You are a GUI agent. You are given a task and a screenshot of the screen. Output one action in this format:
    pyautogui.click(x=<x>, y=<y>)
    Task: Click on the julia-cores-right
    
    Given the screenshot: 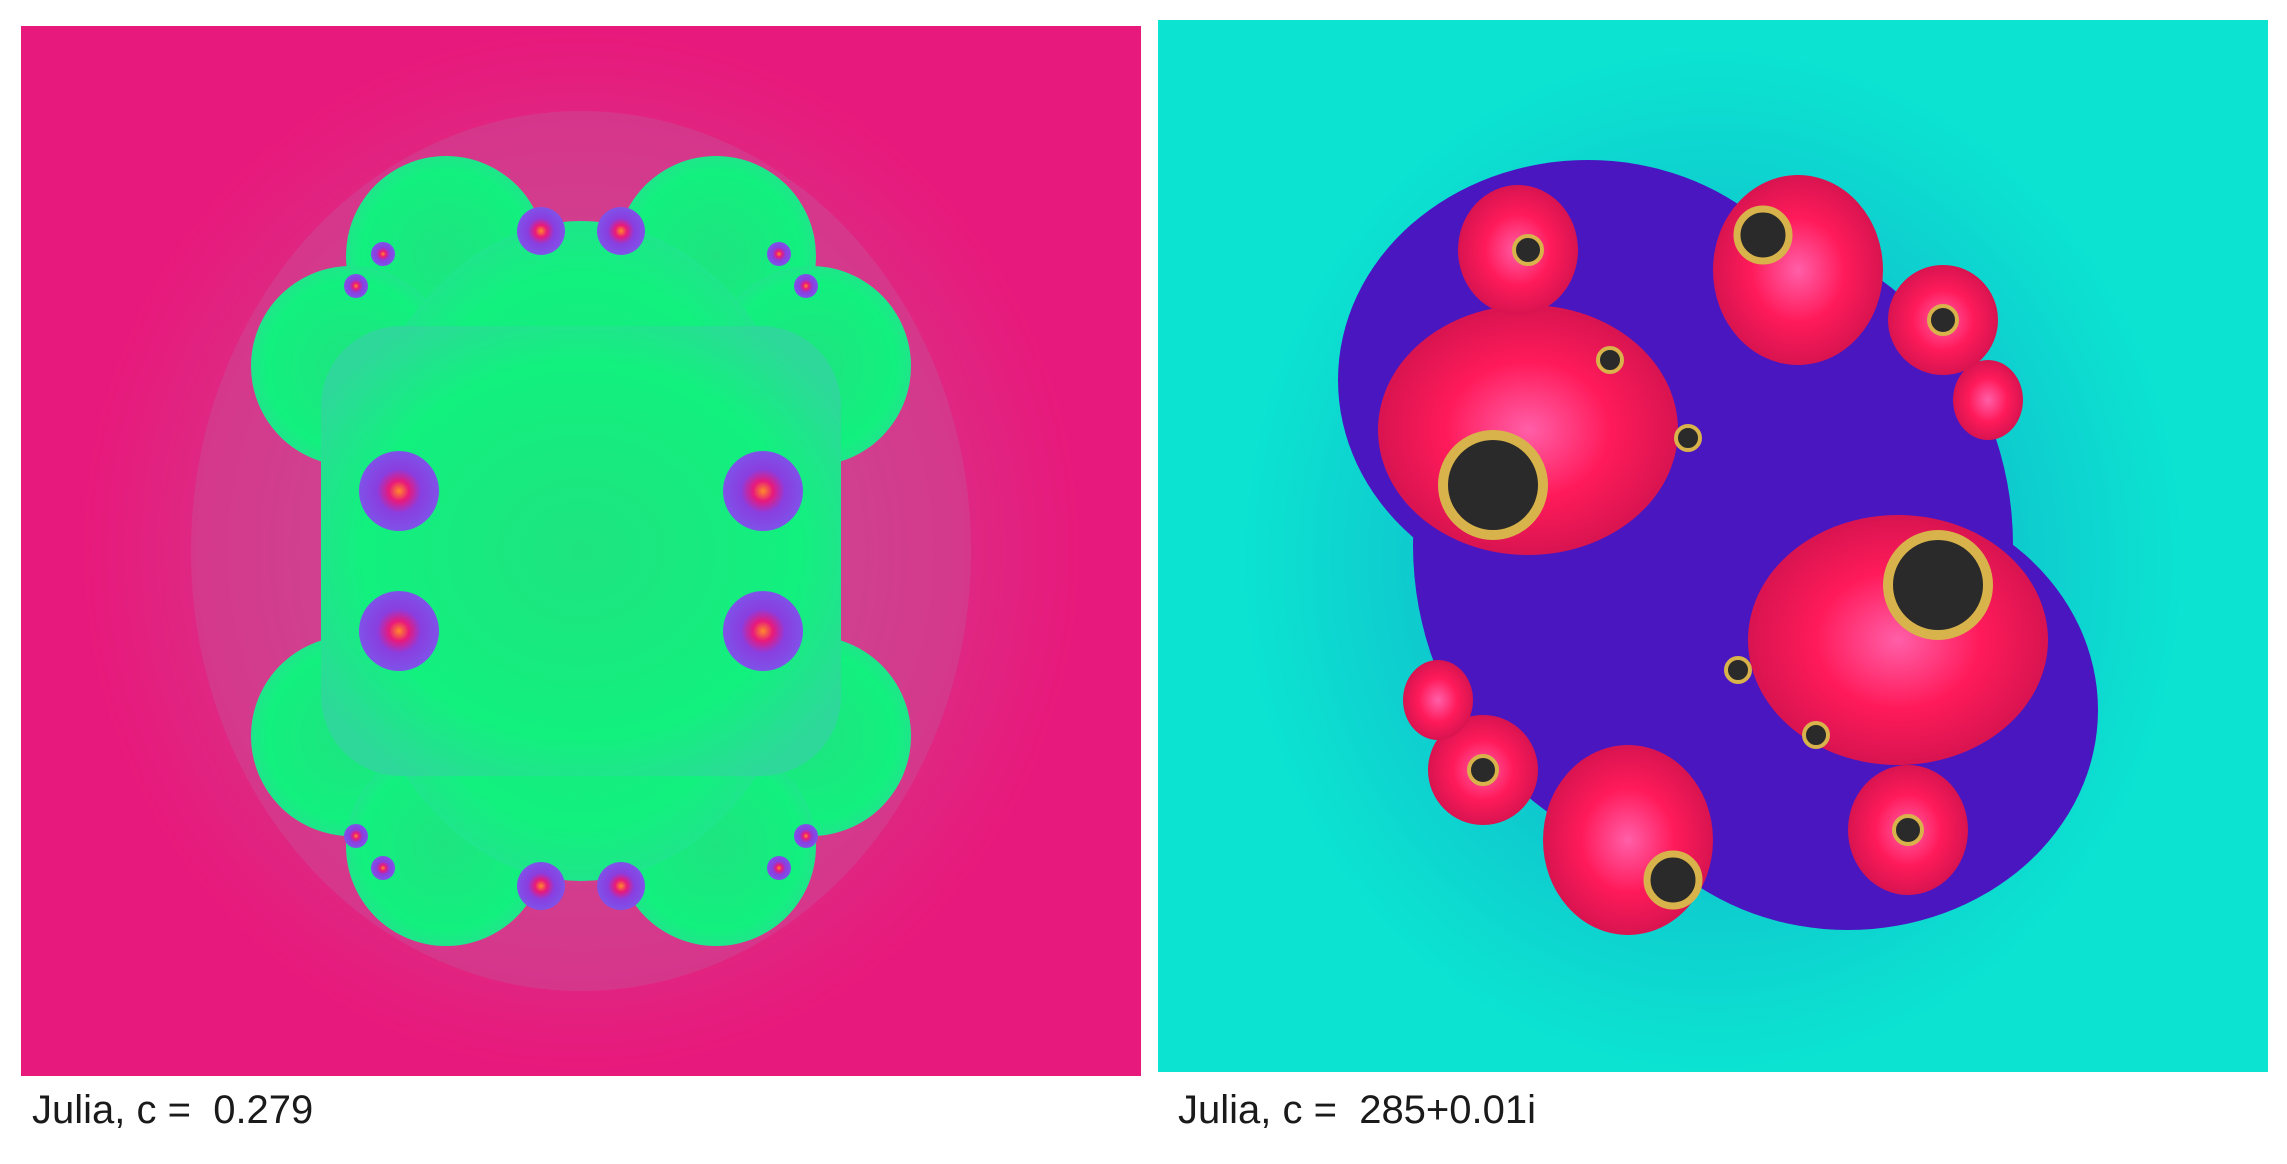 What is the action you would take?
    pyautogui.click(x=1715, y=557)
    